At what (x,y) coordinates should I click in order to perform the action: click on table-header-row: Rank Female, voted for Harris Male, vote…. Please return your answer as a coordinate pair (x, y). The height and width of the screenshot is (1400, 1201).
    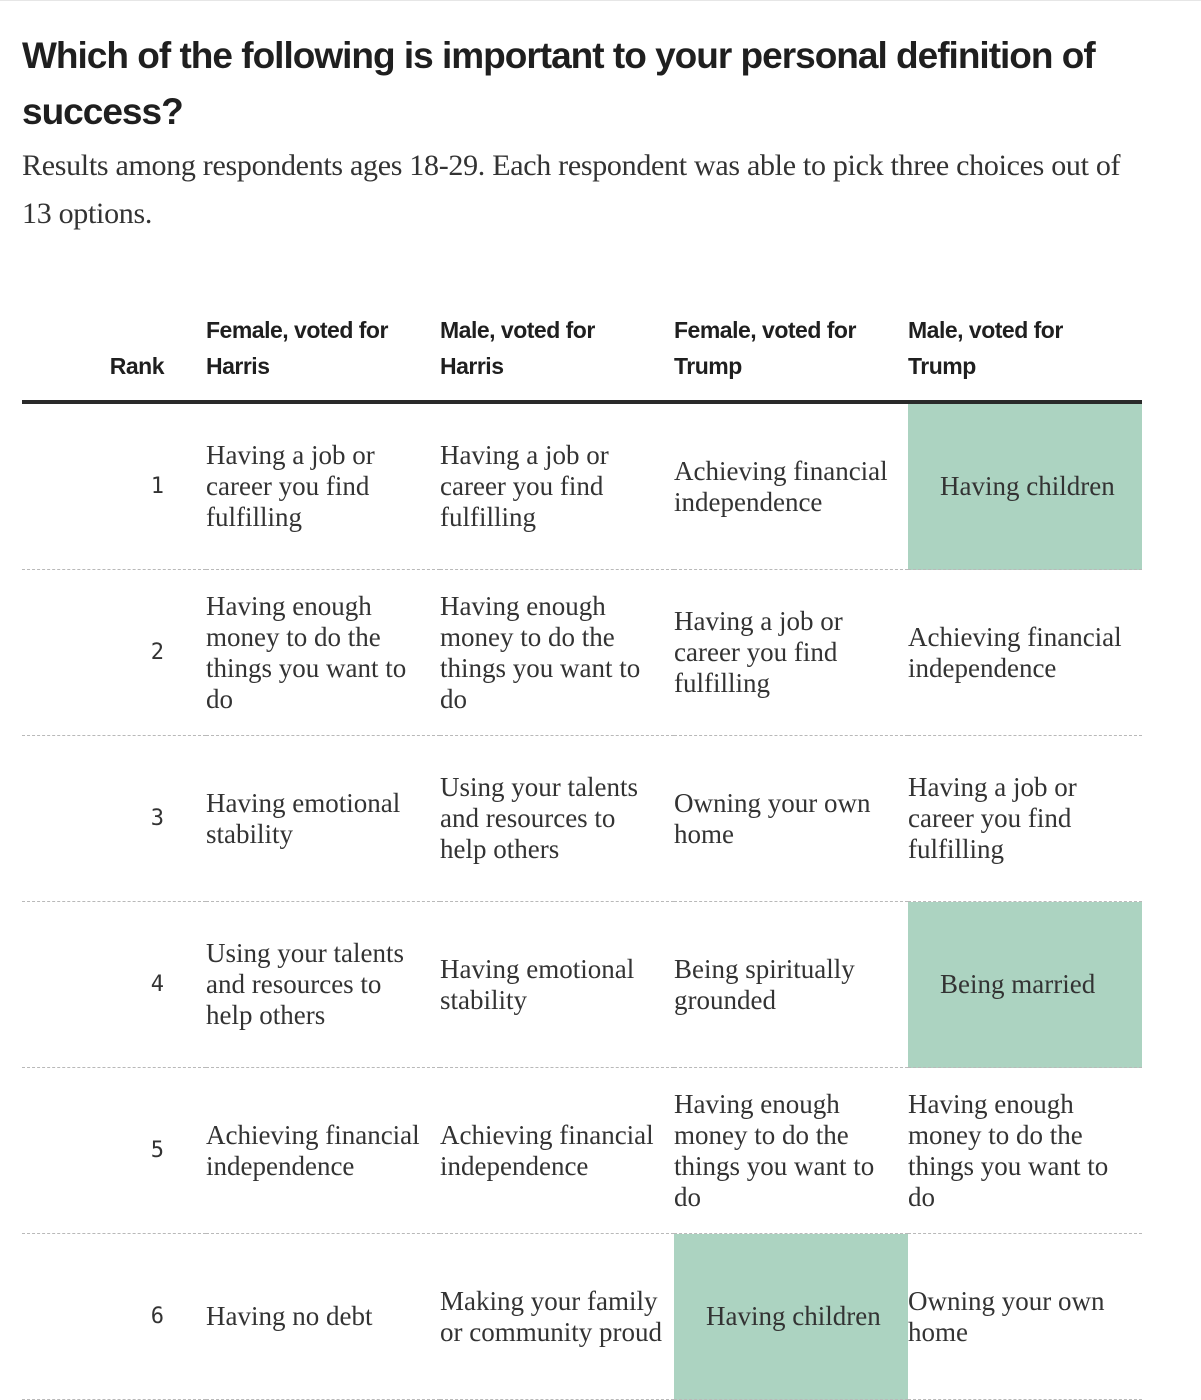
    Looking at the image, I should click on (582, 352).